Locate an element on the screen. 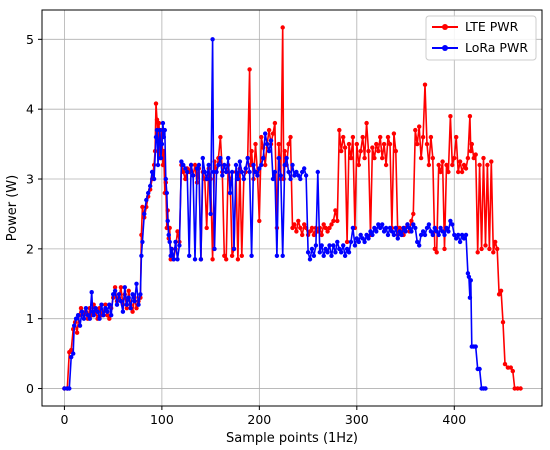  x-tick-label: 300 is located at coordinates (357, 419).